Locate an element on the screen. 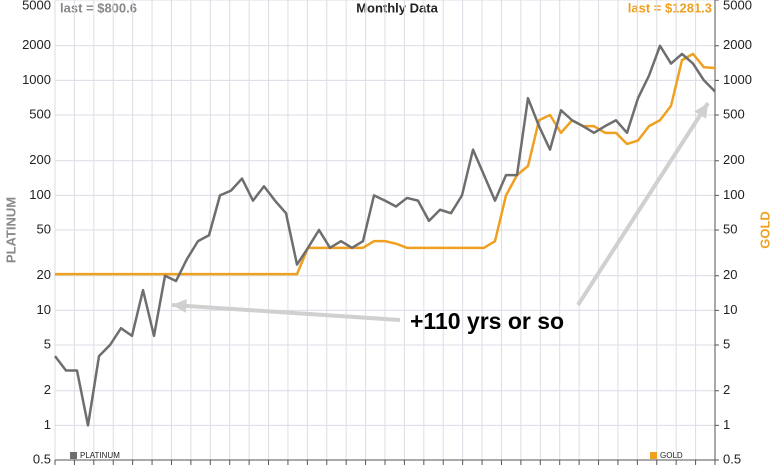 Image resolution: width=780 pixels, height=470 pixels. y-tick-label: 10 is located at coordinates (44, 309).